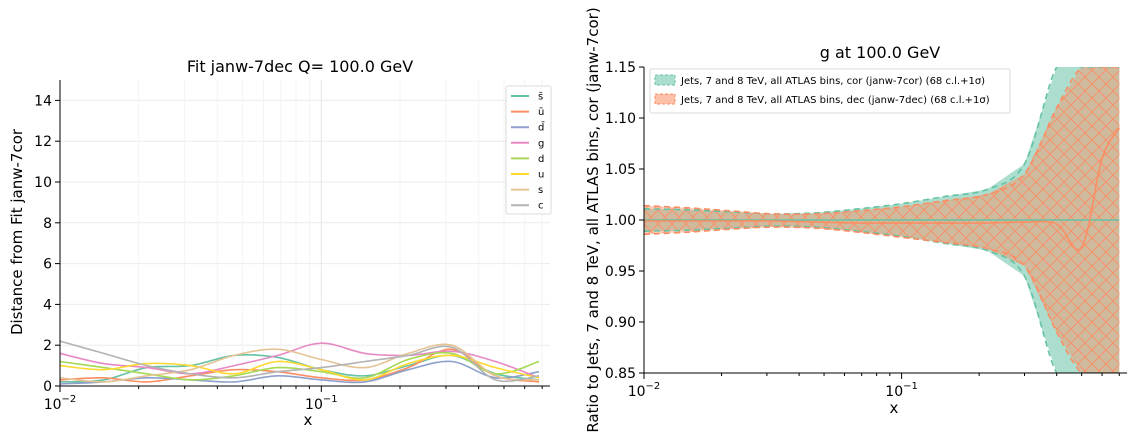  I want to click on left-series-lines, so click(300, 362).